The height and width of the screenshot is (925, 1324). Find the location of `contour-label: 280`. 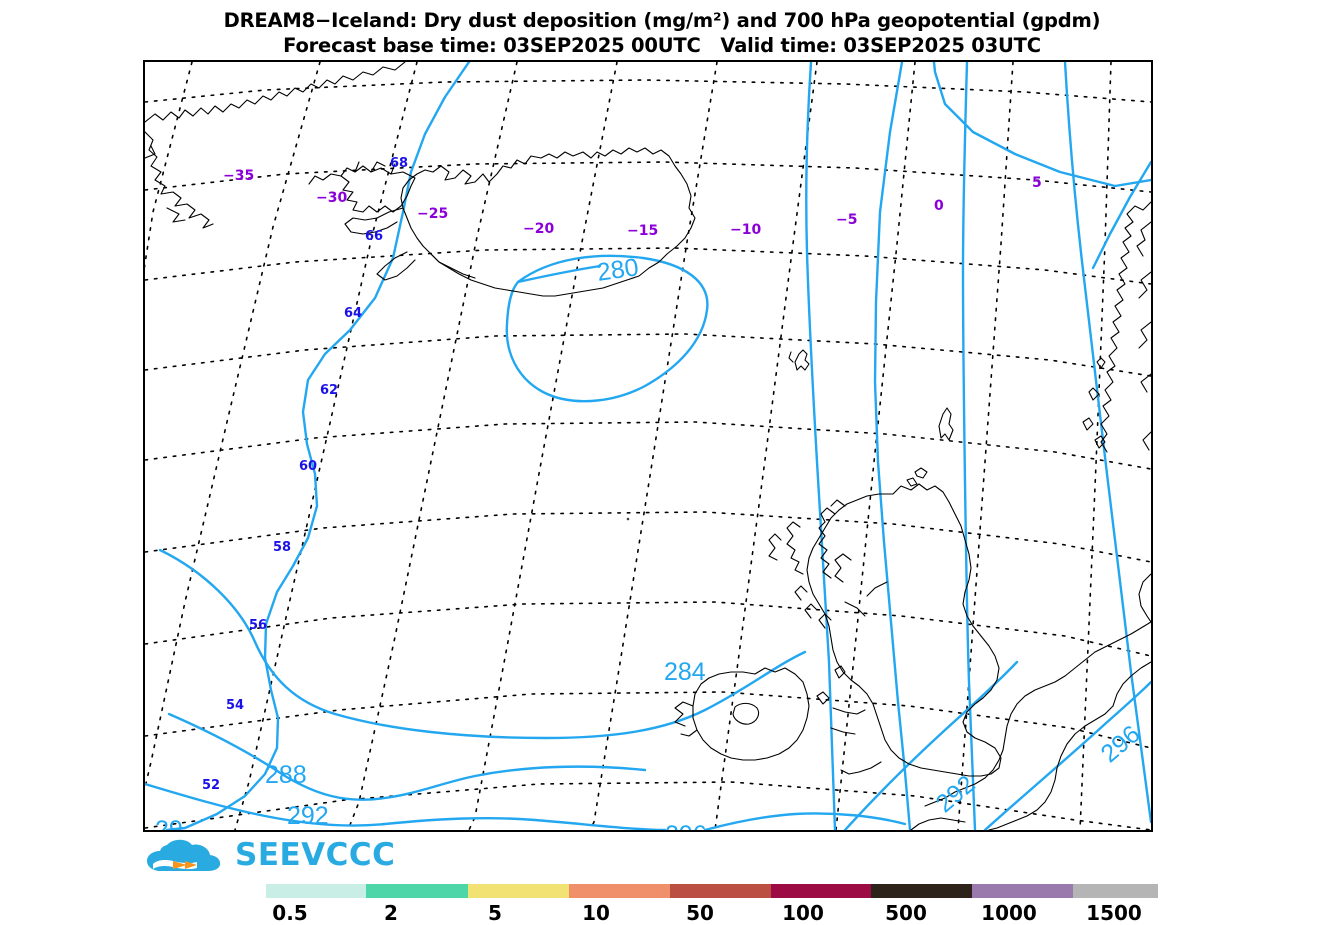

contour-label: 280 is located at coordinates (618, 270).